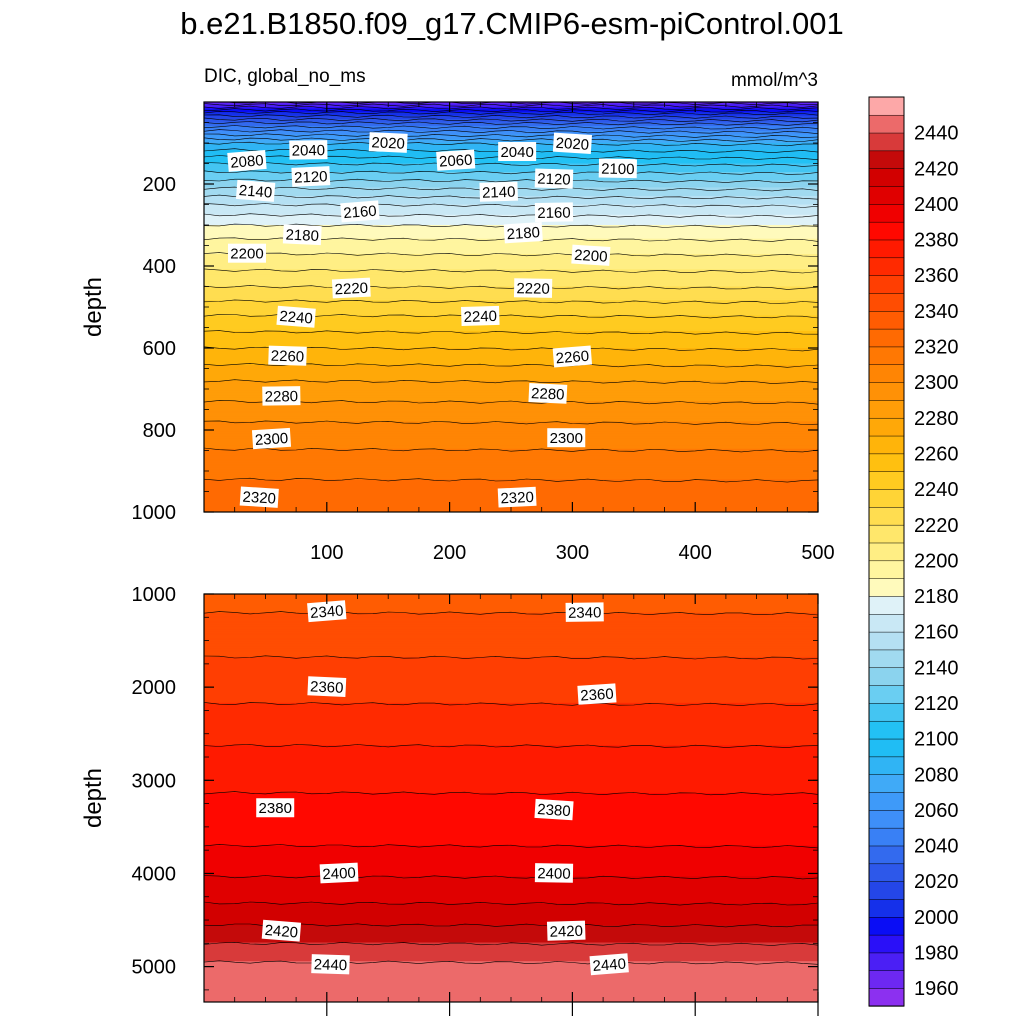 This screenshot has height=1024, width=1024. Describe the element at coordinates (936, 882) in the screenshot. I see `colorbar-tick-label: 2020` at that location.